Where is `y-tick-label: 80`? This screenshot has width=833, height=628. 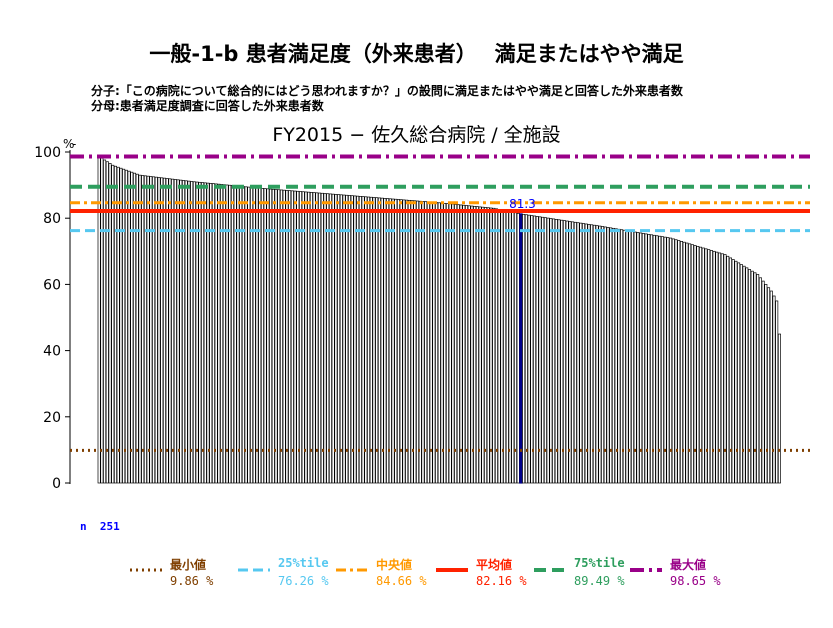
y-tick-label: 80 is located at coordinates (52, 219).